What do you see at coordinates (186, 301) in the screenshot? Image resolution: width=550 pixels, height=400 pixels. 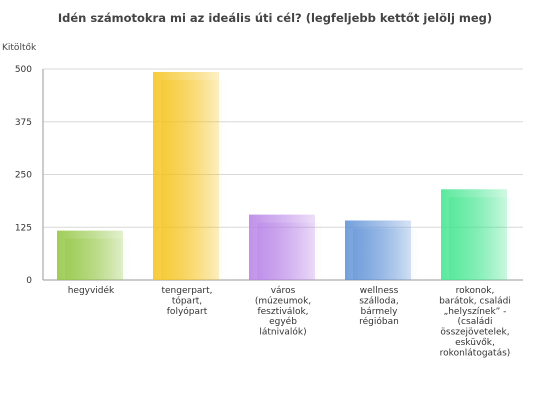 I see `x-tick-label: tengerpart, tópart, folyópart` at bounding box center [186, 301].